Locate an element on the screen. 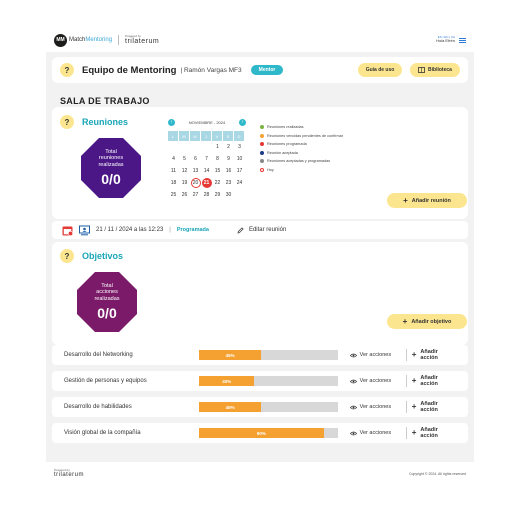 This screenshot has height=517, width=520. calendar-day: 13 is located at coordinates (195, 171).